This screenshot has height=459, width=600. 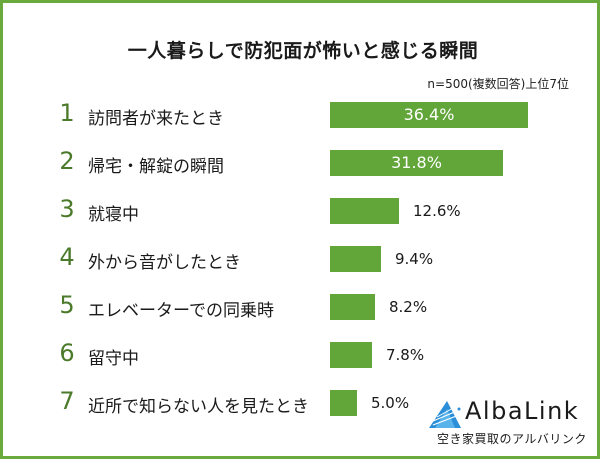 What do you see at coordinates (164, 263) in the screenshot?
I see `category-label: 外から音がしたとき` at bounding box center [164, 263].